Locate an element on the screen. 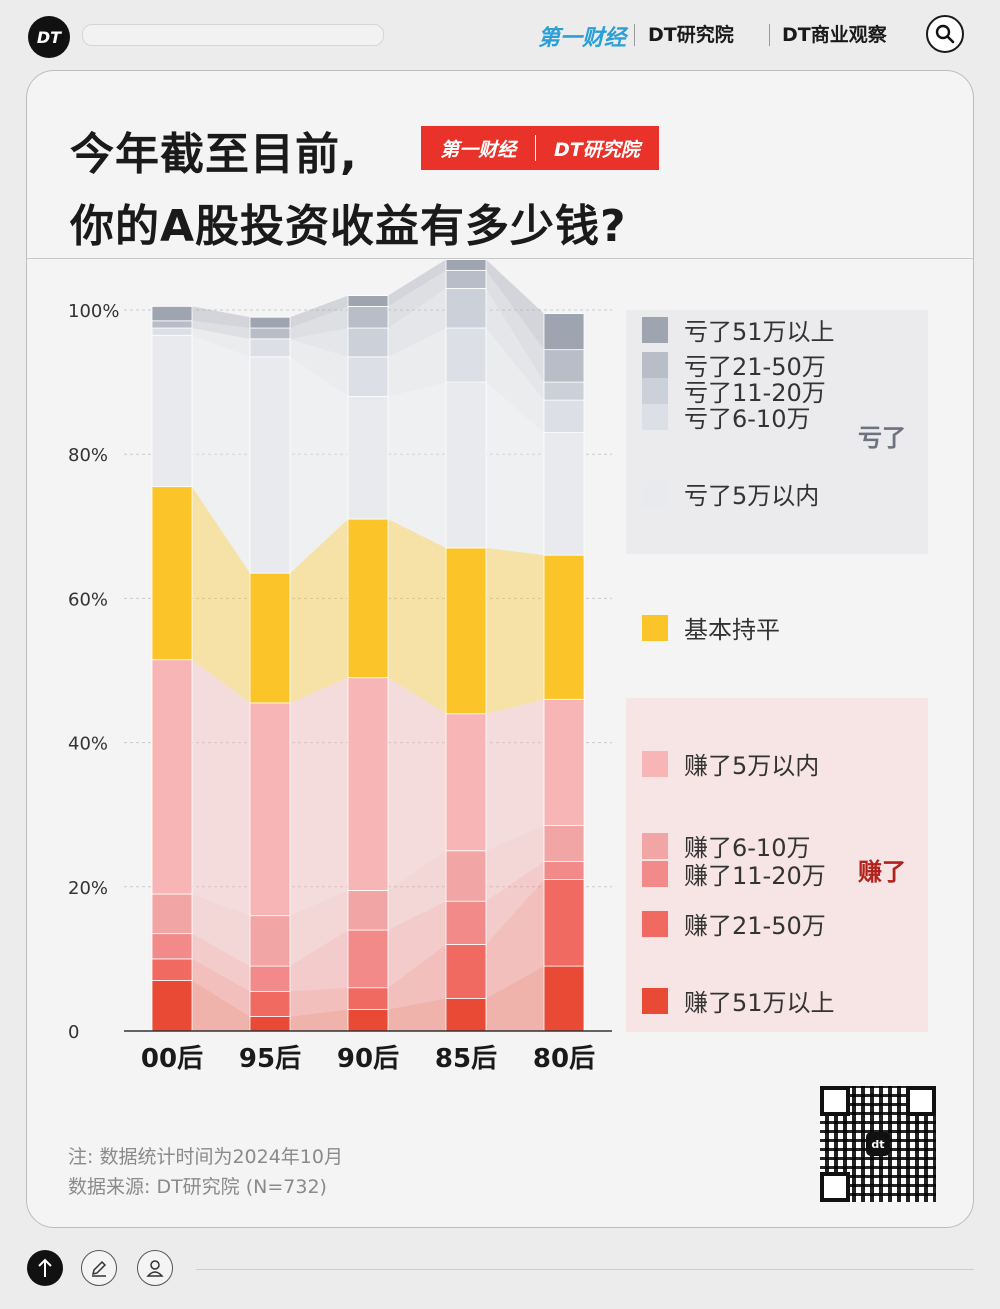 The image size is (1000, 1309). title-divider is located at coordinates (500, 258).